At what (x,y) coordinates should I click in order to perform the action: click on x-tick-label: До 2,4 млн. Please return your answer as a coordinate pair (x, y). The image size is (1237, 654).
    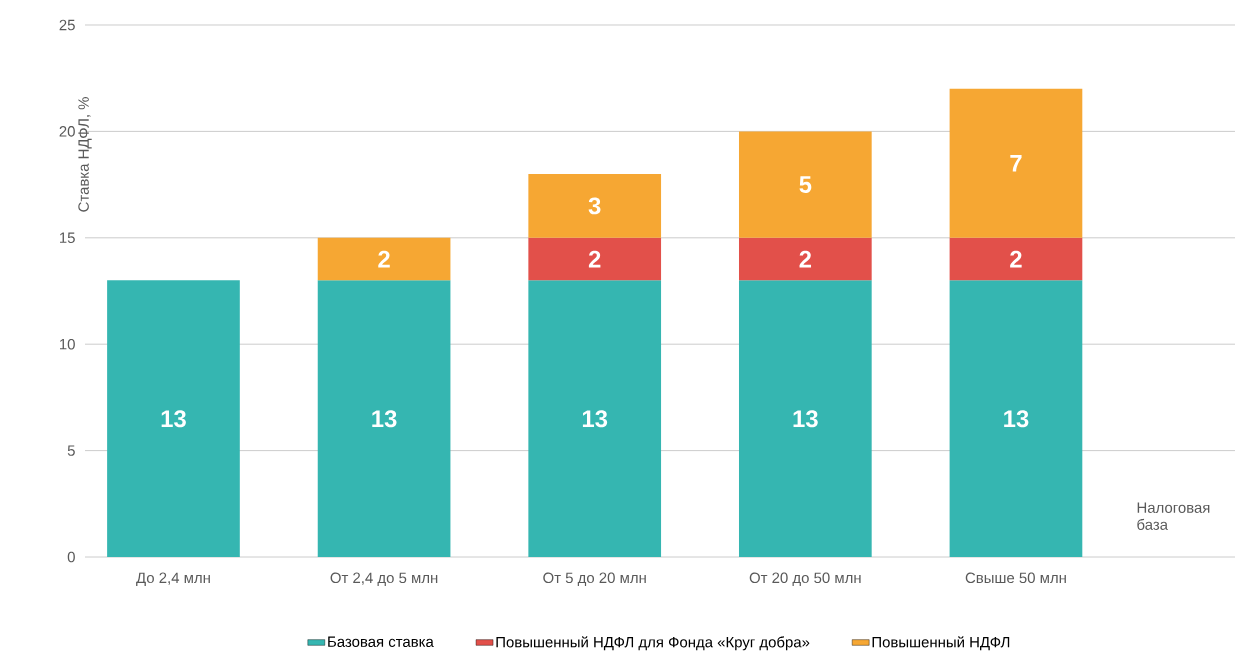
    Looking at the image, I should click on (173, 579).